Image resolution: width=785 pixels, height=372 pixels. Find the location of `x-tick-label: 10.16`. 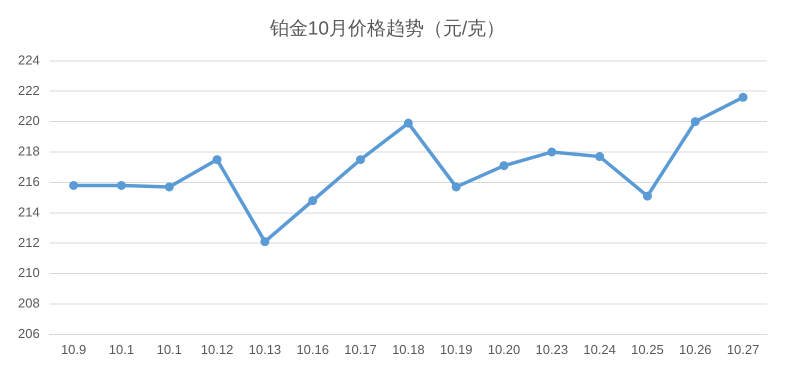

x-tick-label: 10.16 is located at coordinates (312, 349).